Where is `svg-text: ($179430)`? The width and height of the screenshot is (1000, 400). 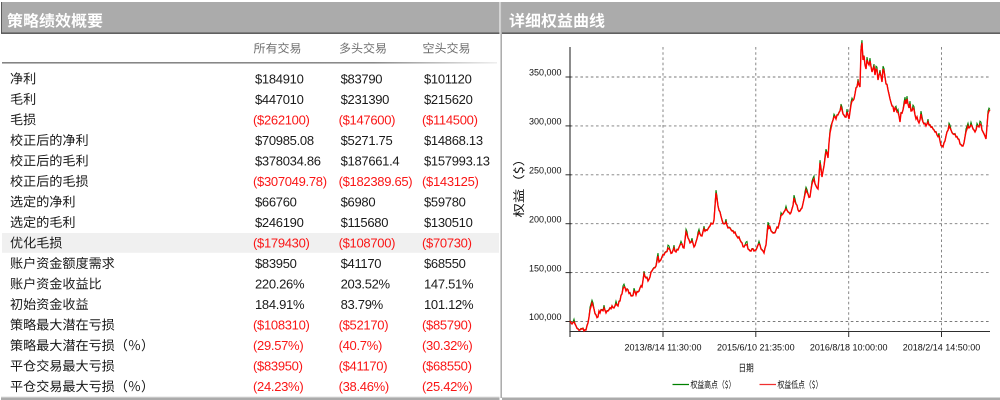
svg-text: ($179430) is located at coordinates (281, 243).